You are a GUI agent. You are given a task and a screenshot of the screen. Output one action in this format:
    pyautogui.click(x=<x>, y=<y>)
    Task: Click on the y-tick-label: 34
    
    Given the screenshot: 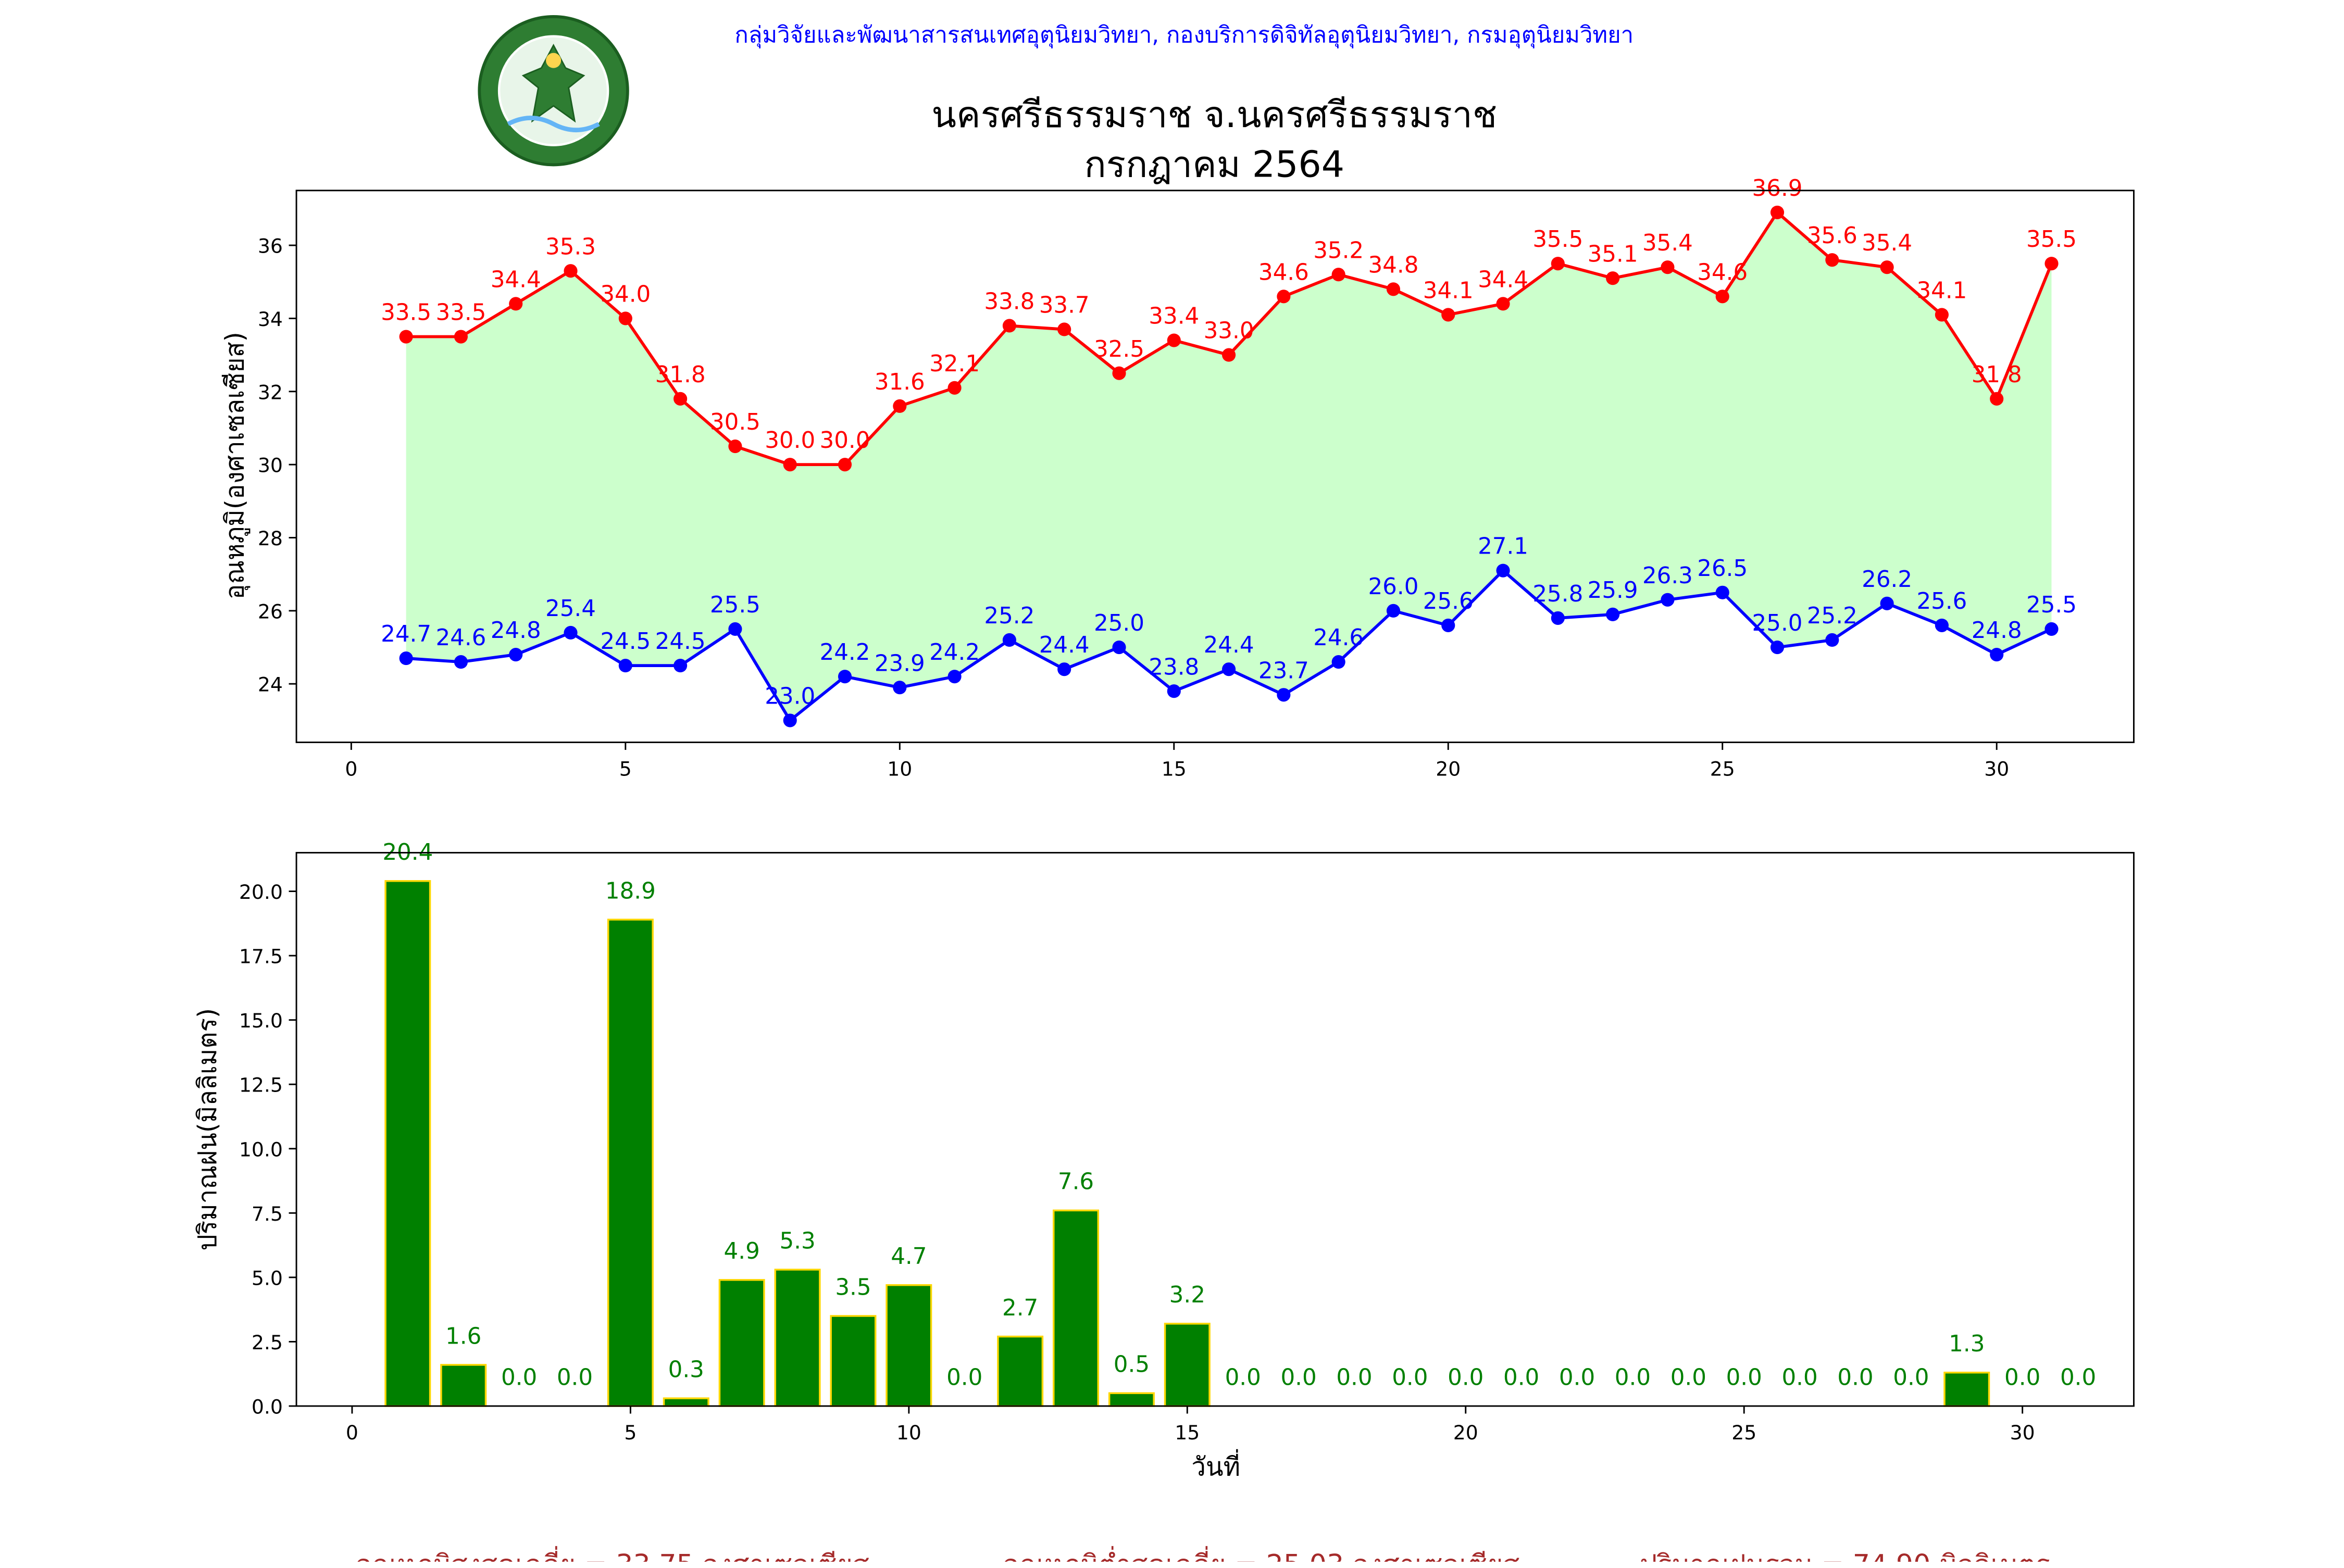 What is the action you would take?
    pyautogui.click(x=270, y=319)
    